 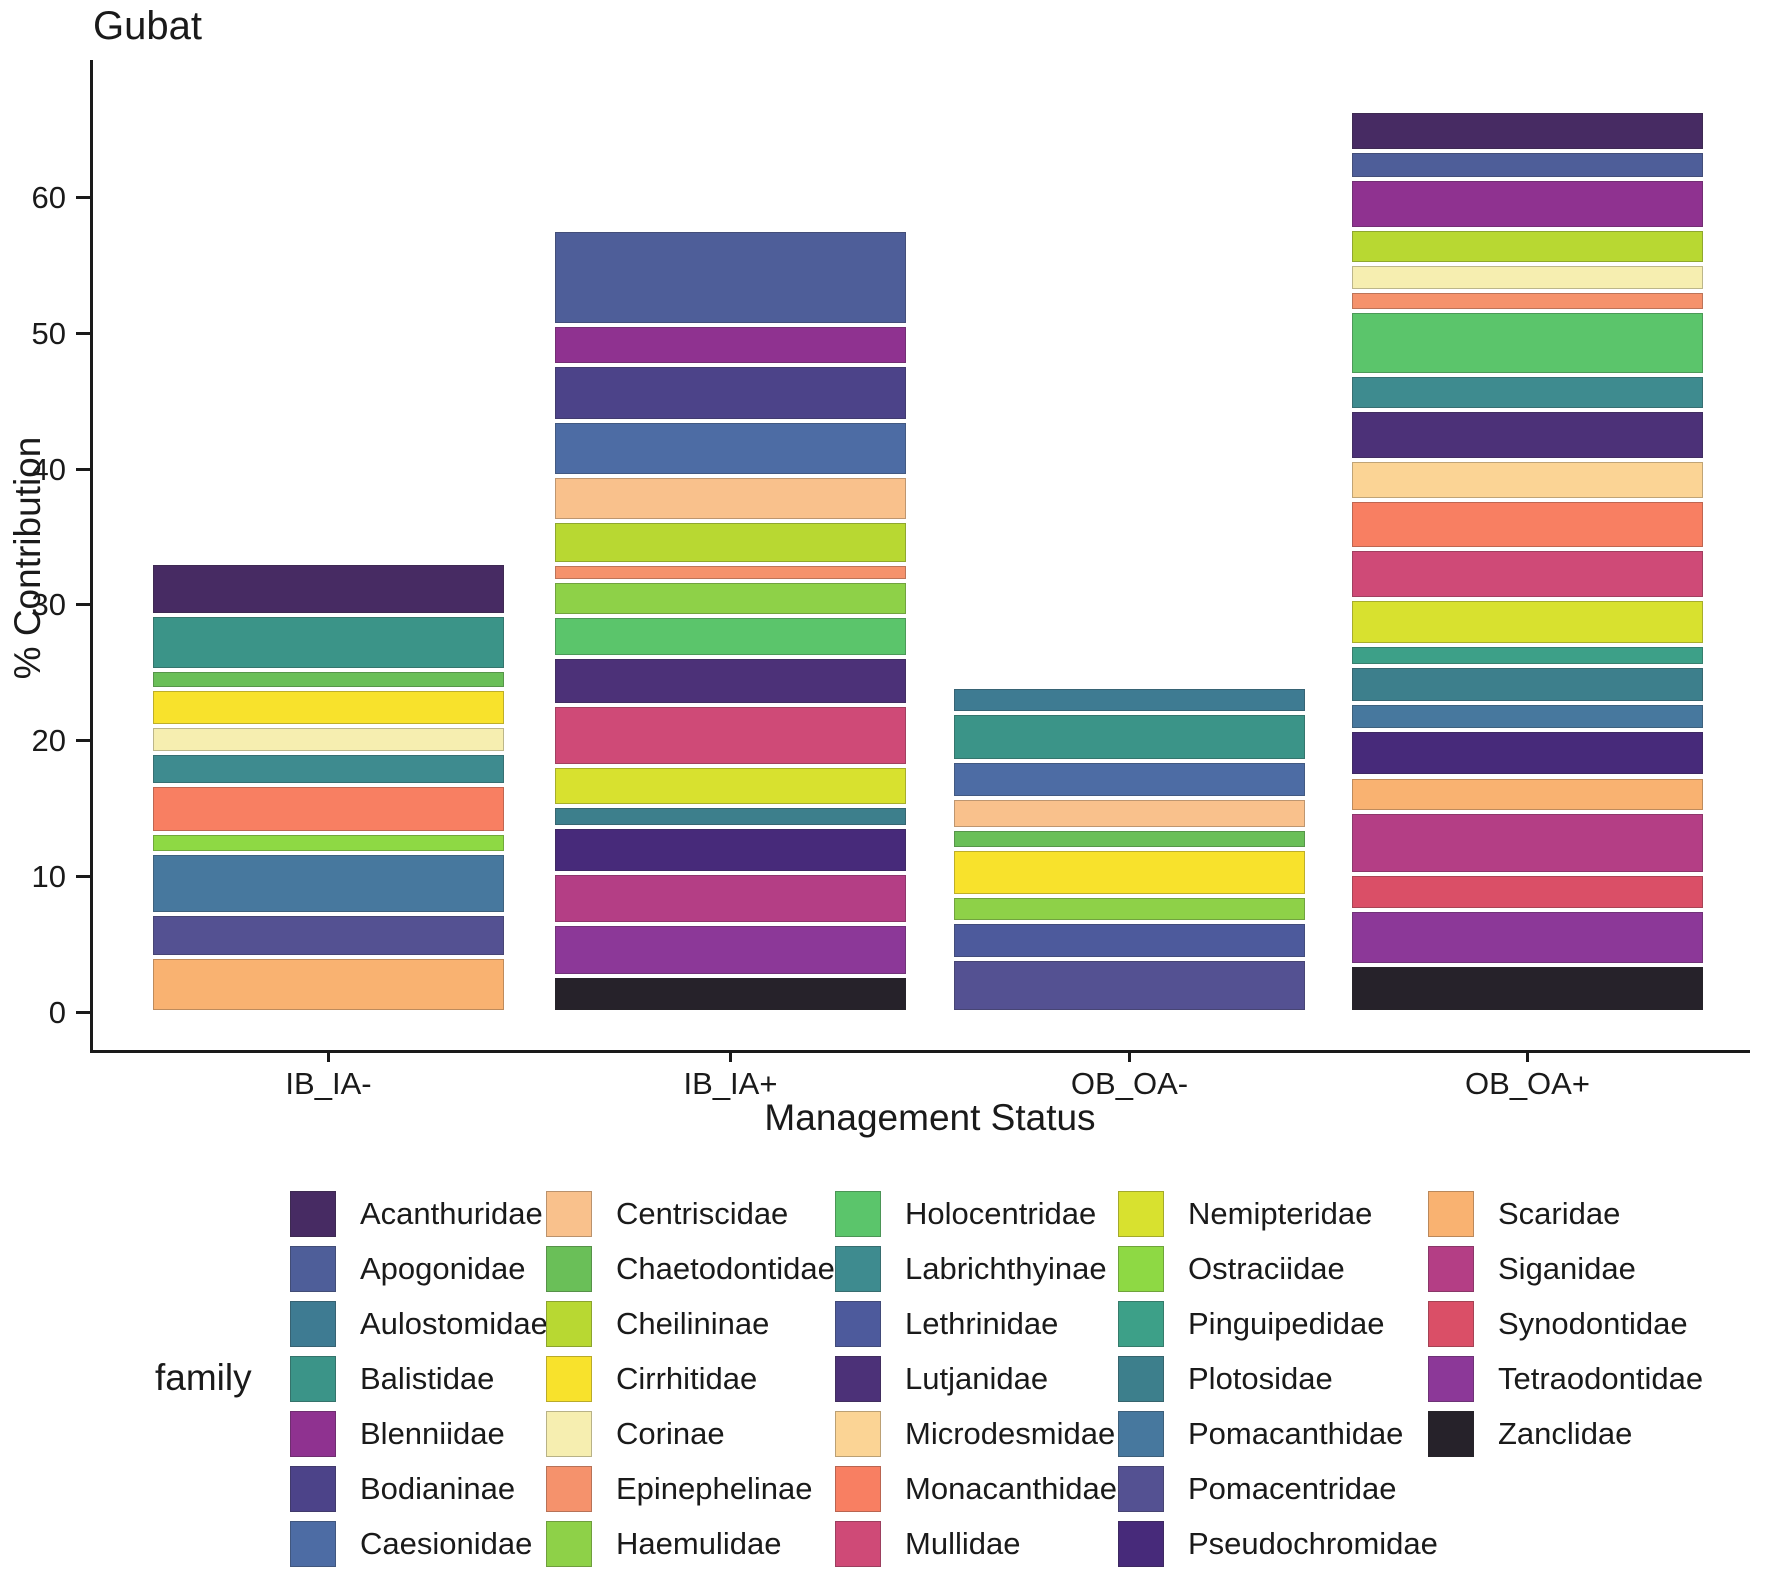 I want to click on legend-label-cheilininae: Cheilininae, so click(x=693, y=1323).